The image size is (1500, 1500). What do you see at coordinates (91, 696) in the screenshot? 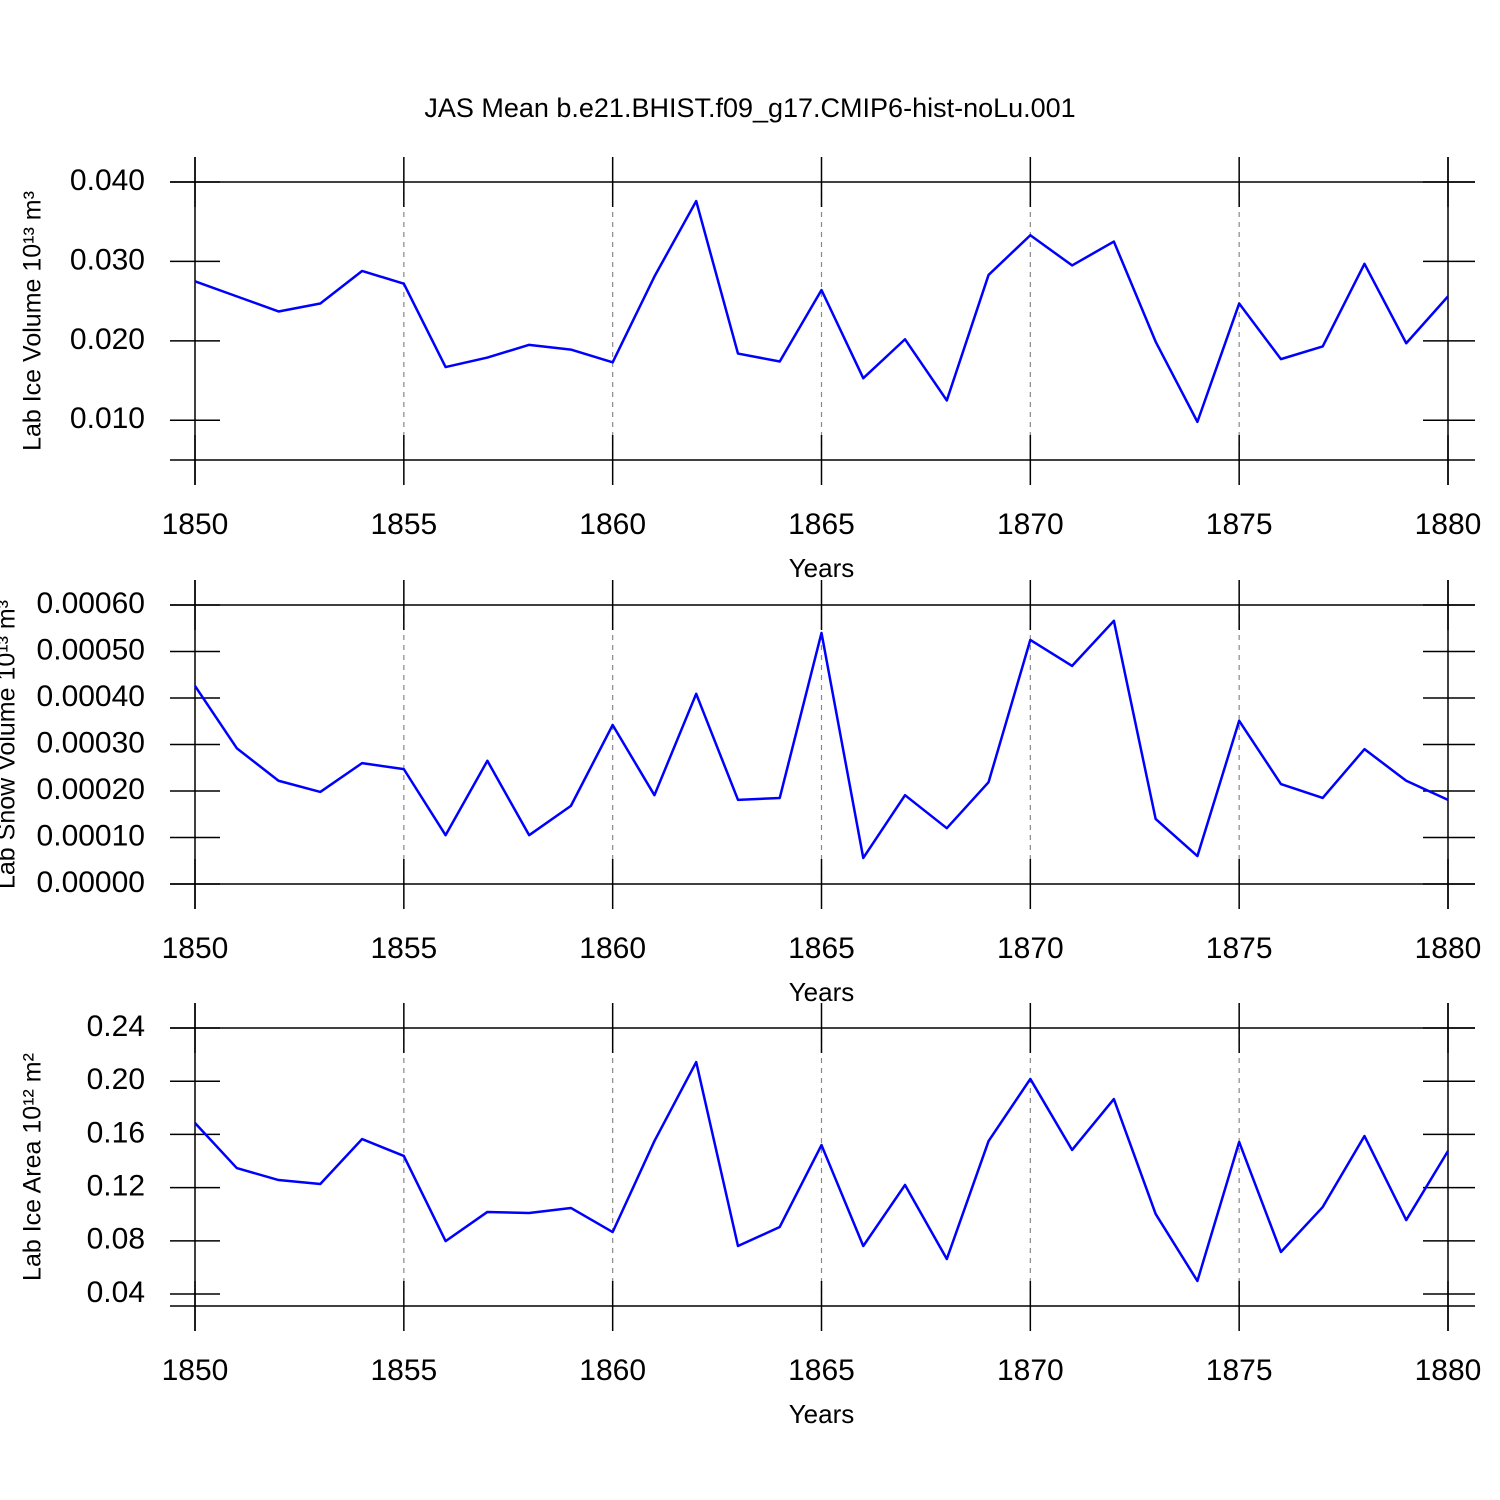
I see `y-tick-label: 0.00040` at bounding box center [91, 696].